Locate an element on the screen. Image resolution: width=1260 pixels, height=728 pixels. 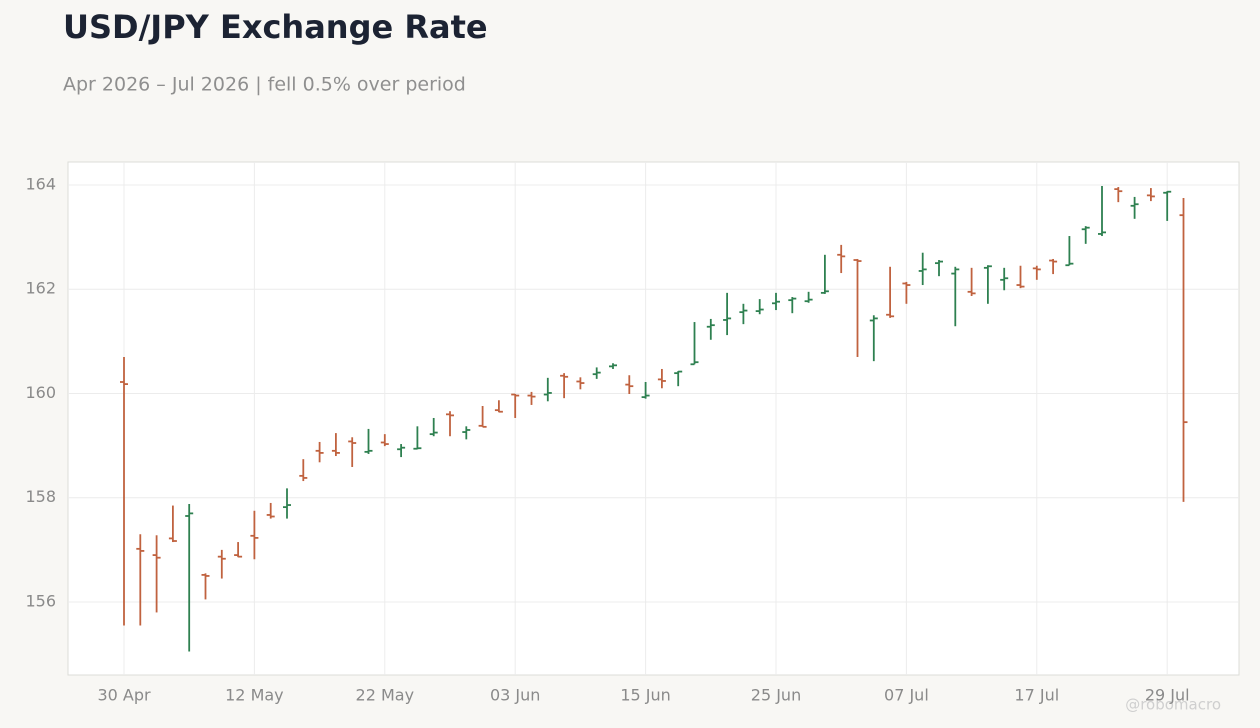
x-tick-label: 29 Jul is located at coordinates (1167, 695).